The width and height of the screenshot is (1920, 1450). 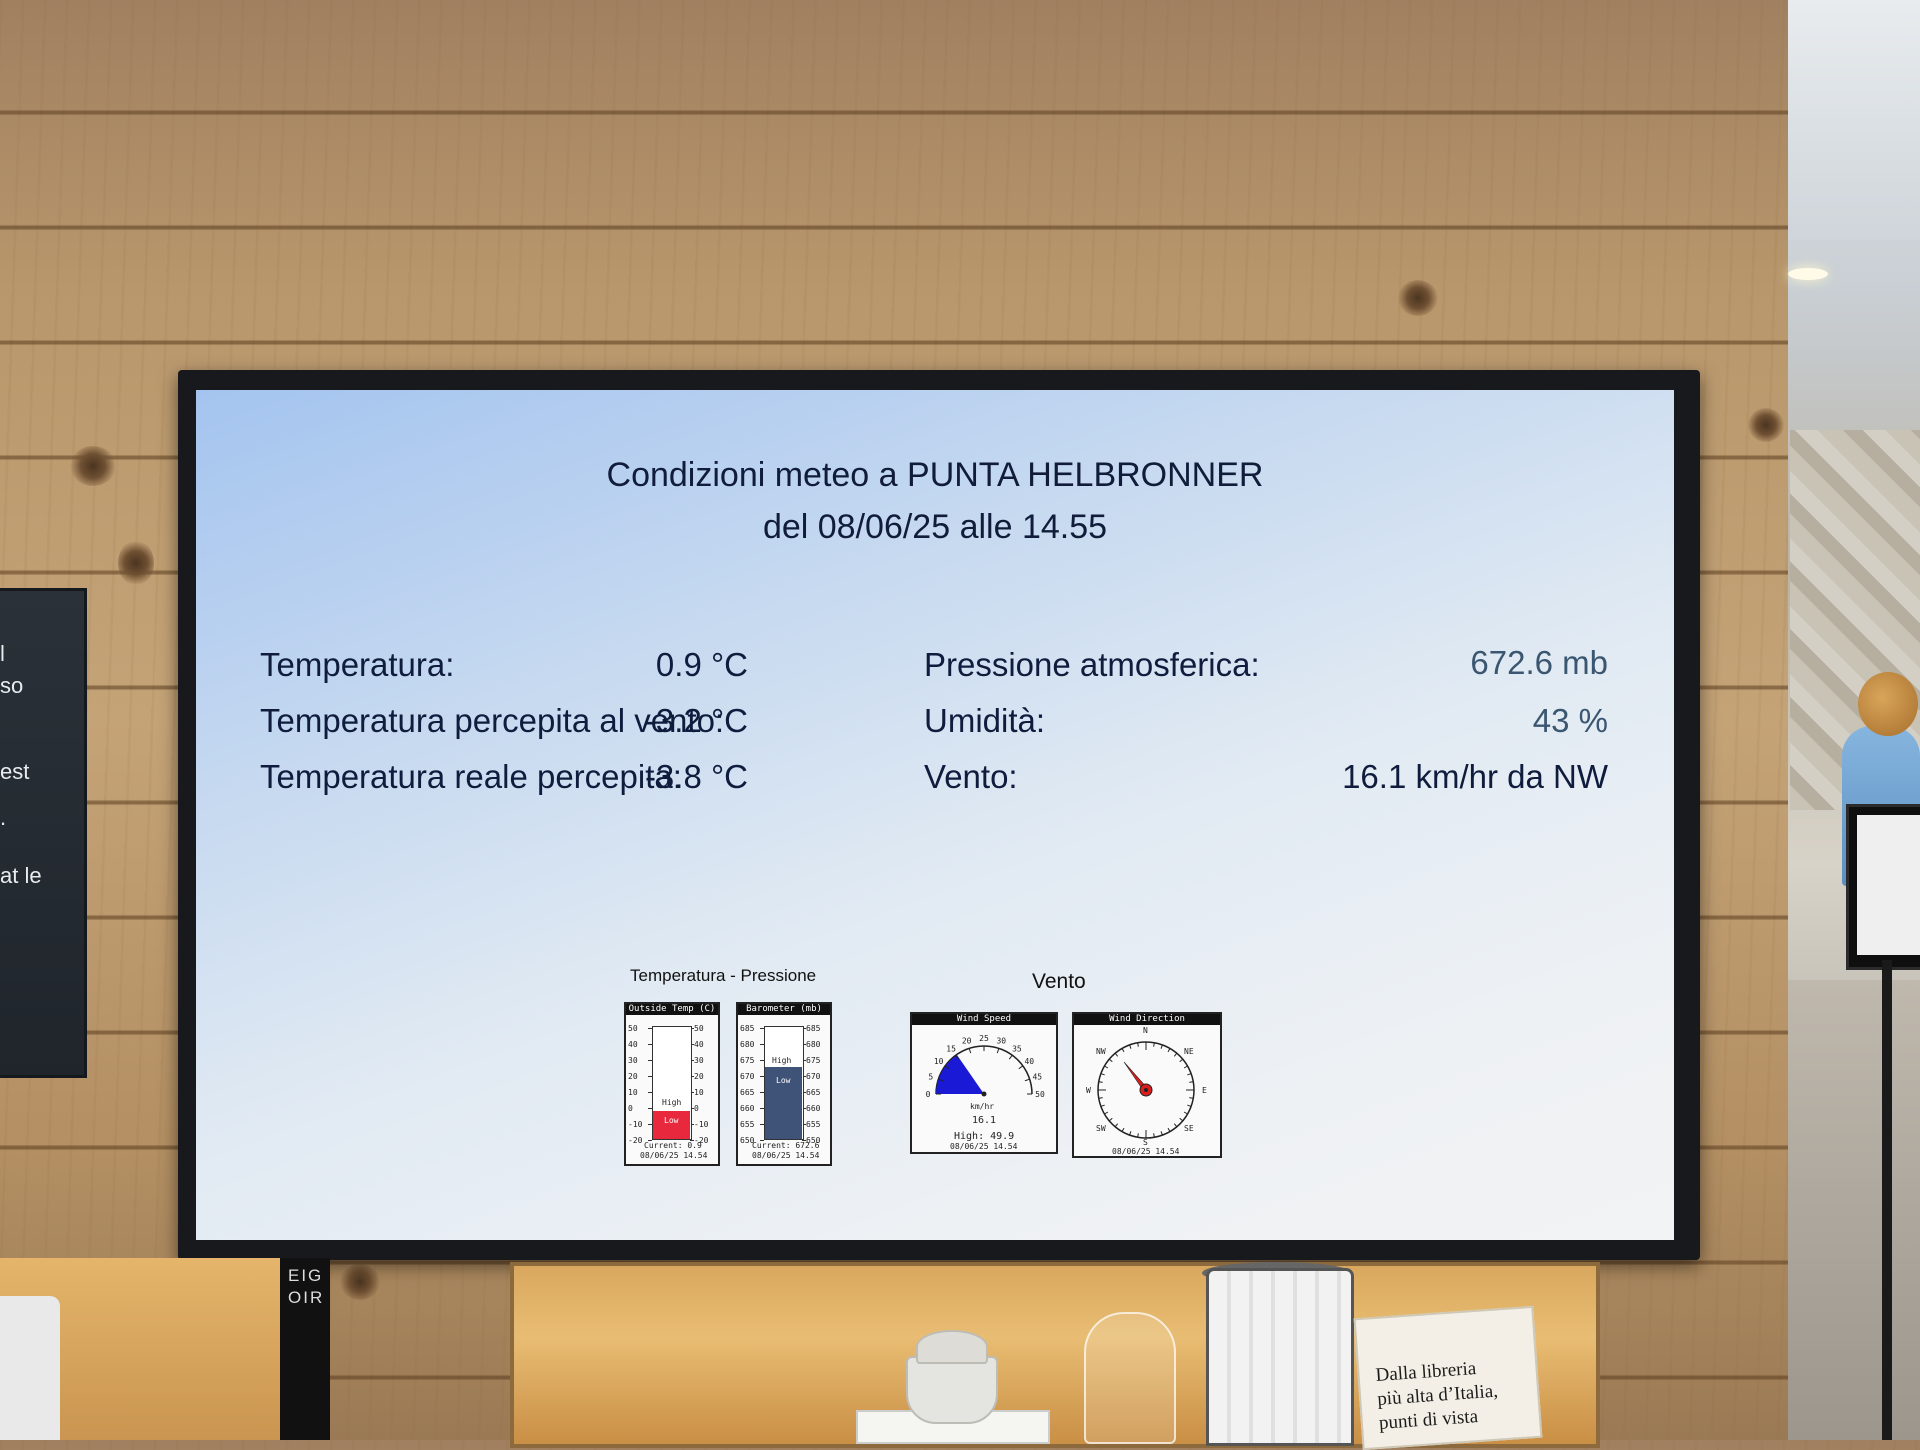 I want to click on bottle-label: OIR, so click(x=306, y=1297).